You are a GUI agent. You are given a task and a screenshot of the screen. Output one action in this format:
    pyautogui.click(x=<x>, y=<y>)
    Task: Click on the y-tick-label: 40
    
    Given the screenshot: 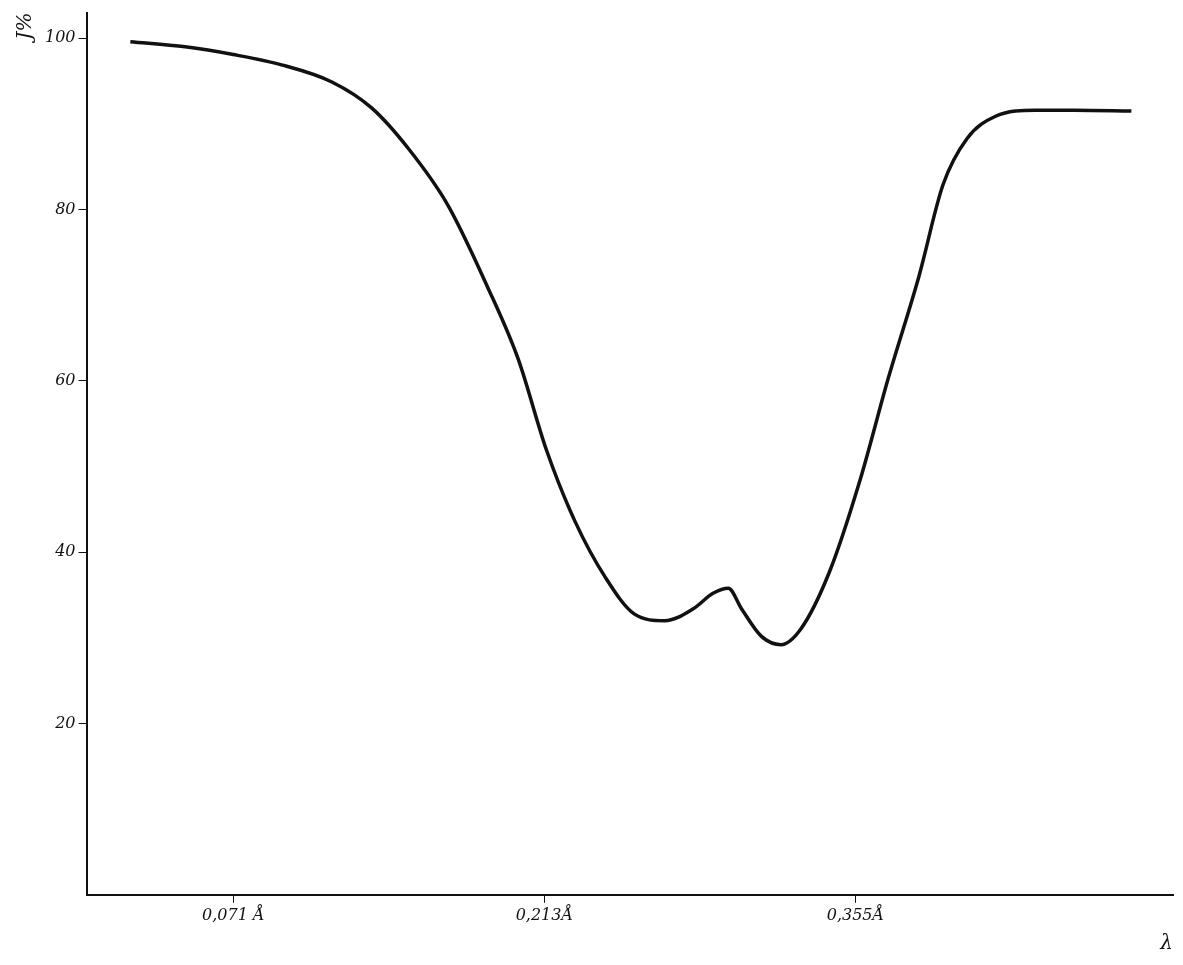 What is the action you would take?
    pyautogui.click(x=65, y=551)
    